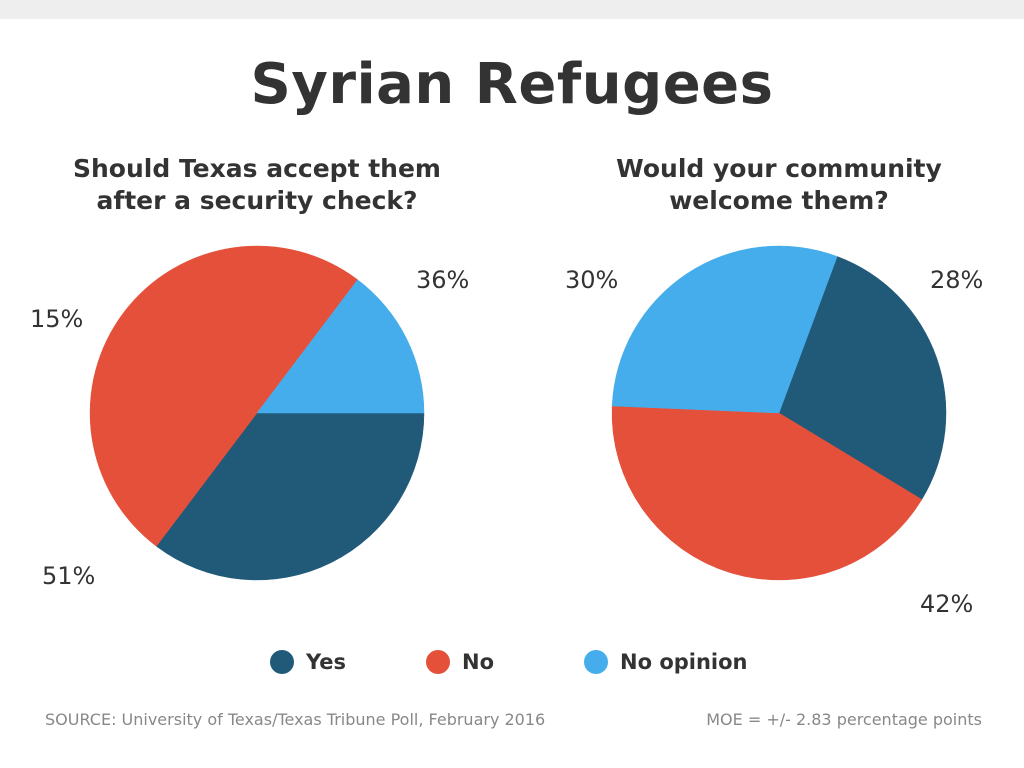 This screenshot has height=768, width=1024. What do you see at coordinates (592, 280) in the screenshot?
I see `pie-2-label-no-opinion: 30%` at bounding box center [592, 280].